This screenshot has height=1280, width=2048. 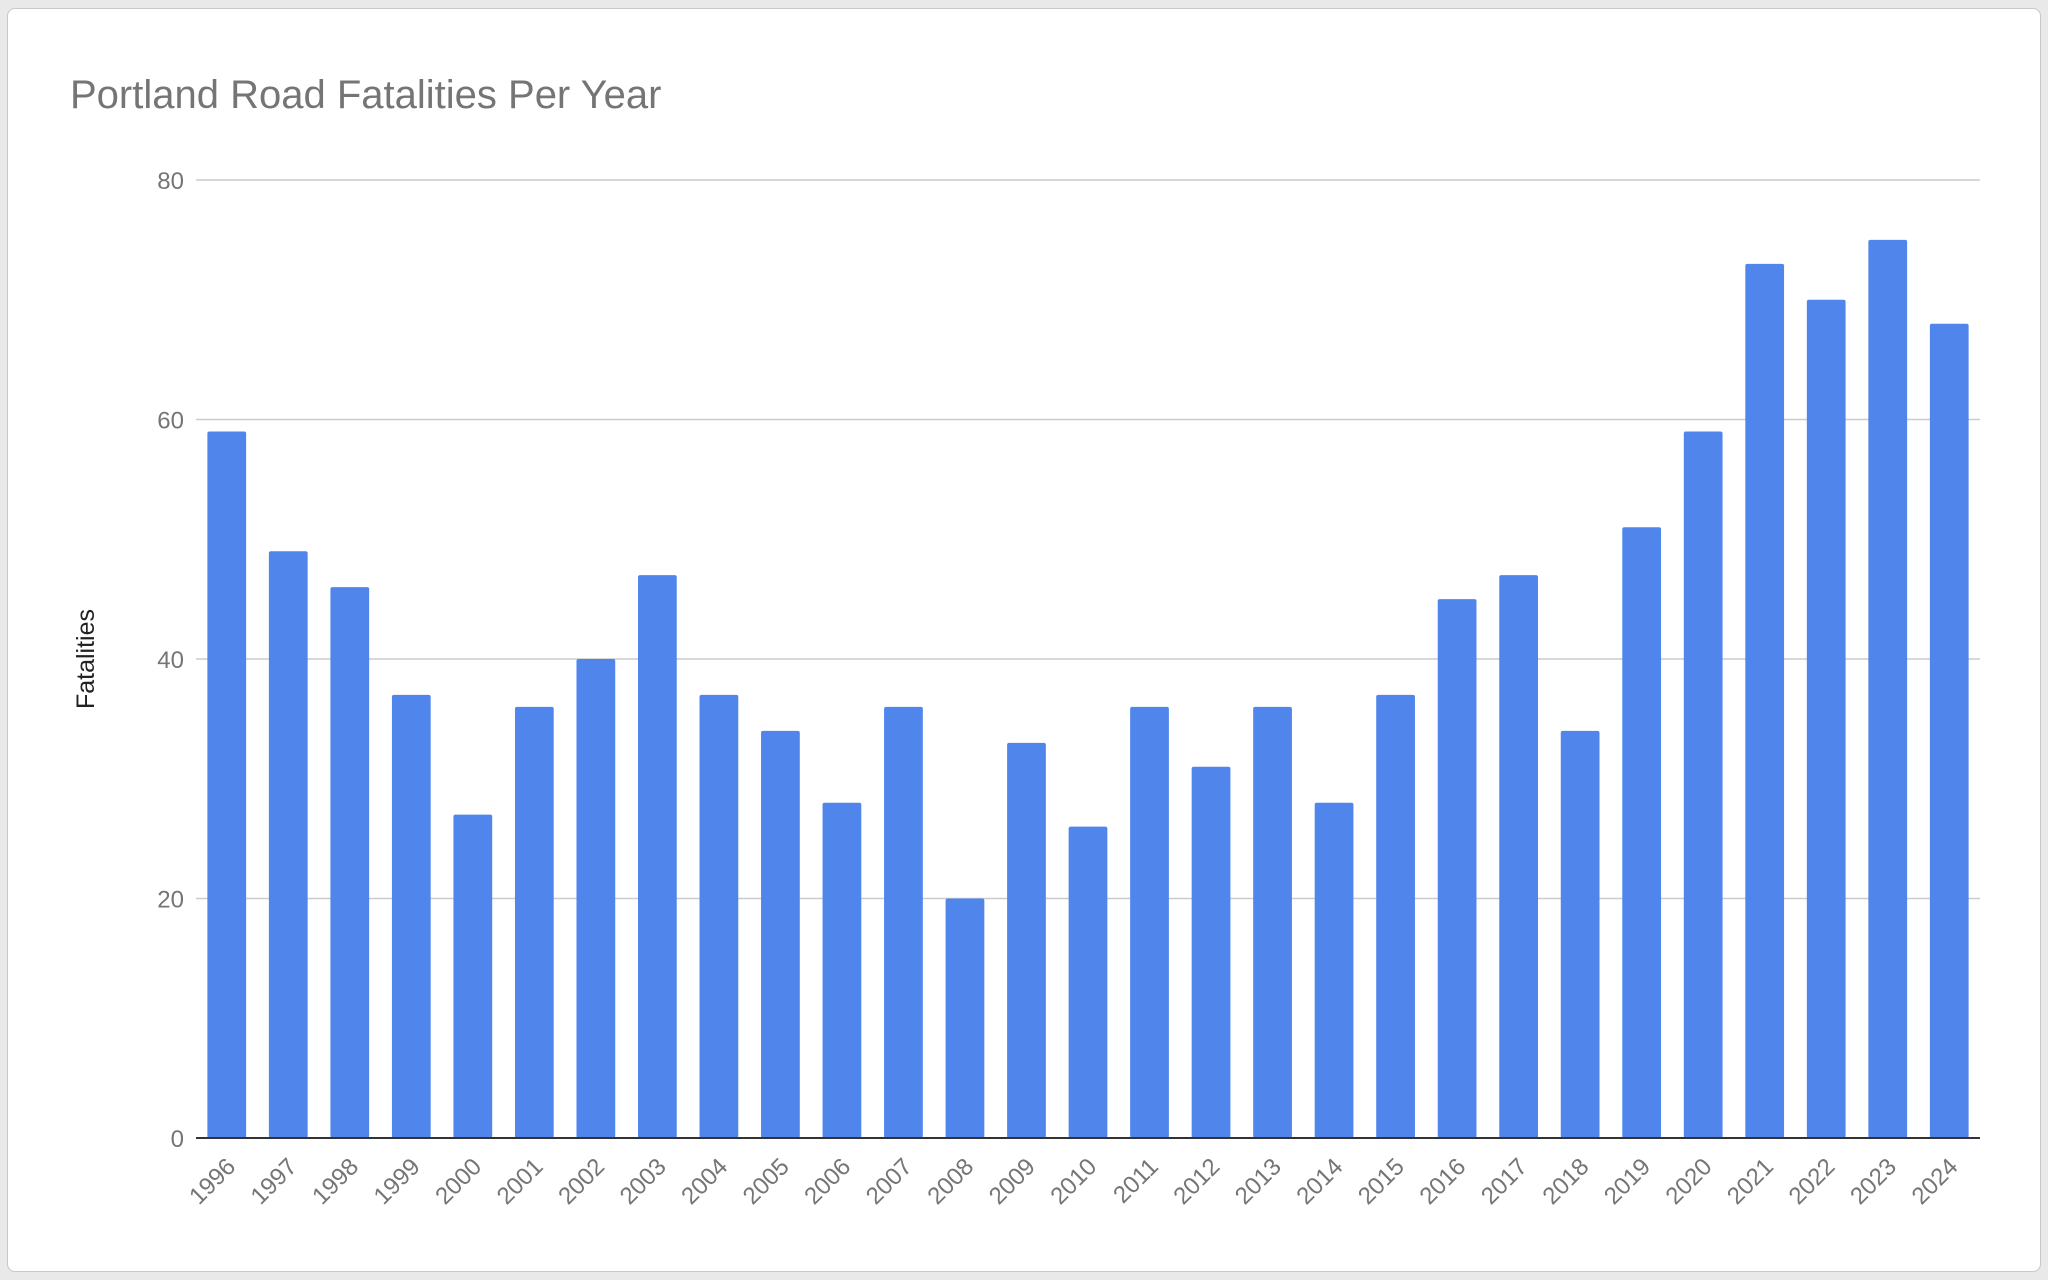 What do you see at coordinates (1088, 982) in the screenshot?
I see `bar-2010` at bounding box center [1088, 982].